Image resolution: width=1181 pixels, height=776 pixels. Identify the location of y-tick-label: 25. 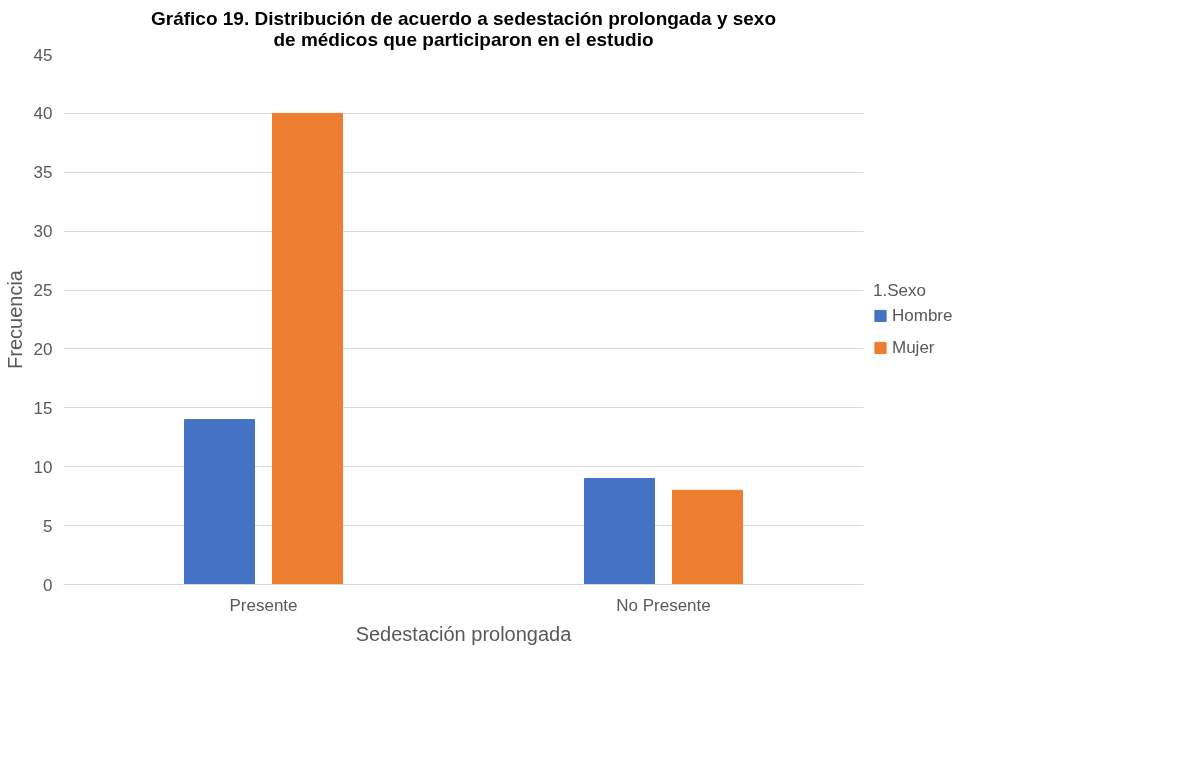
(43, 291).